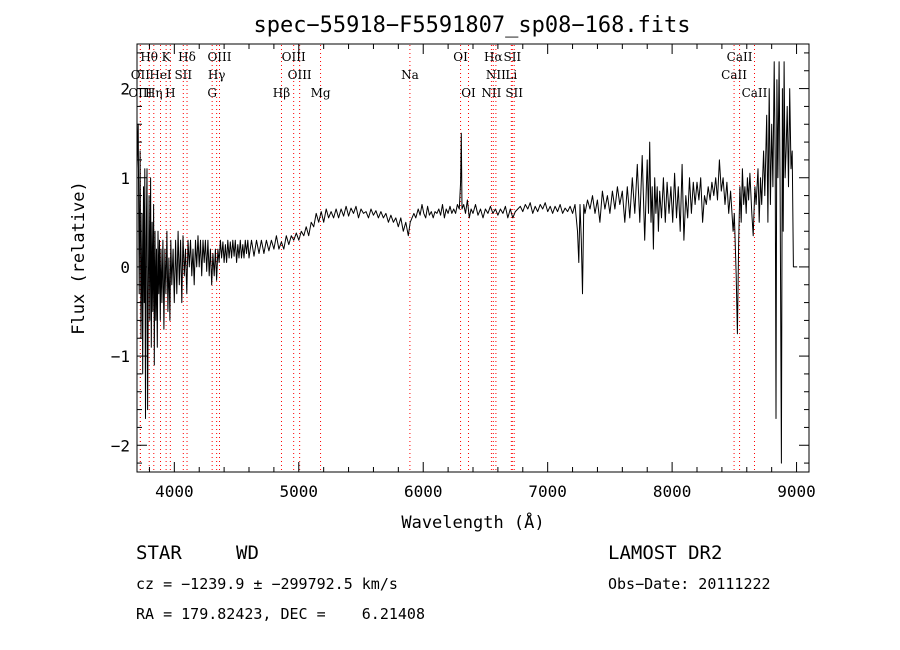  Describe the element at coordinates (672, 491) in the screenshot. I see `x-tick-label: 8000` at that location.